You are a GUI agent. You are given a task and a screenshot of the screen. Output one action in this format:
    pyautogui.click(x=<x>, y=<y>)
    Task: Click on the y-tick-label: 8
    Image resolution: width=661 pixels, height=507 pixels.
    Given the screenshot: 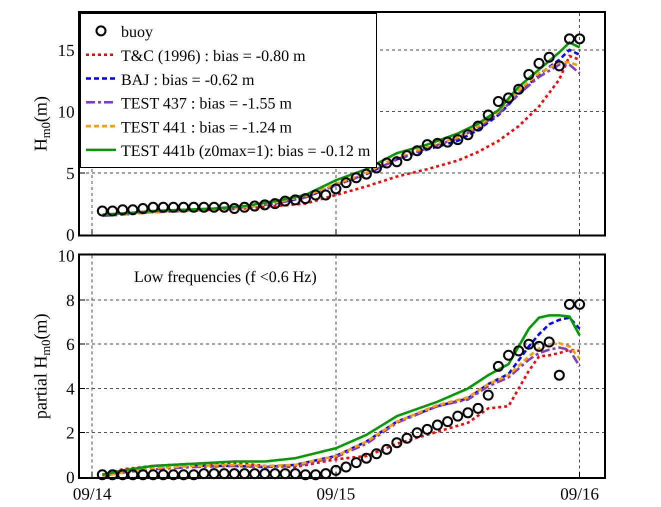 What is the action you would take?
    pyautogui.click(x=70, y=300)
    